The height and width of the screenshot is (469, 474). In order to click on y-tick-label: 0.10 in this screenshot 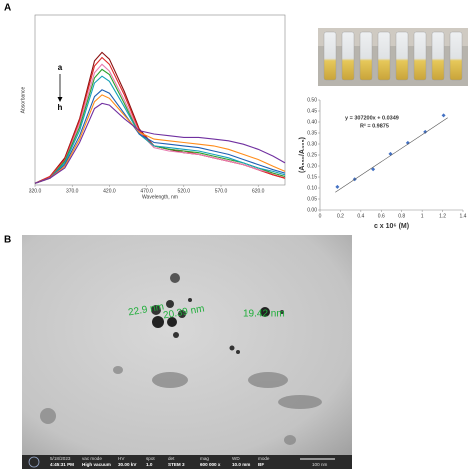, I will do `click(312, 188)`.